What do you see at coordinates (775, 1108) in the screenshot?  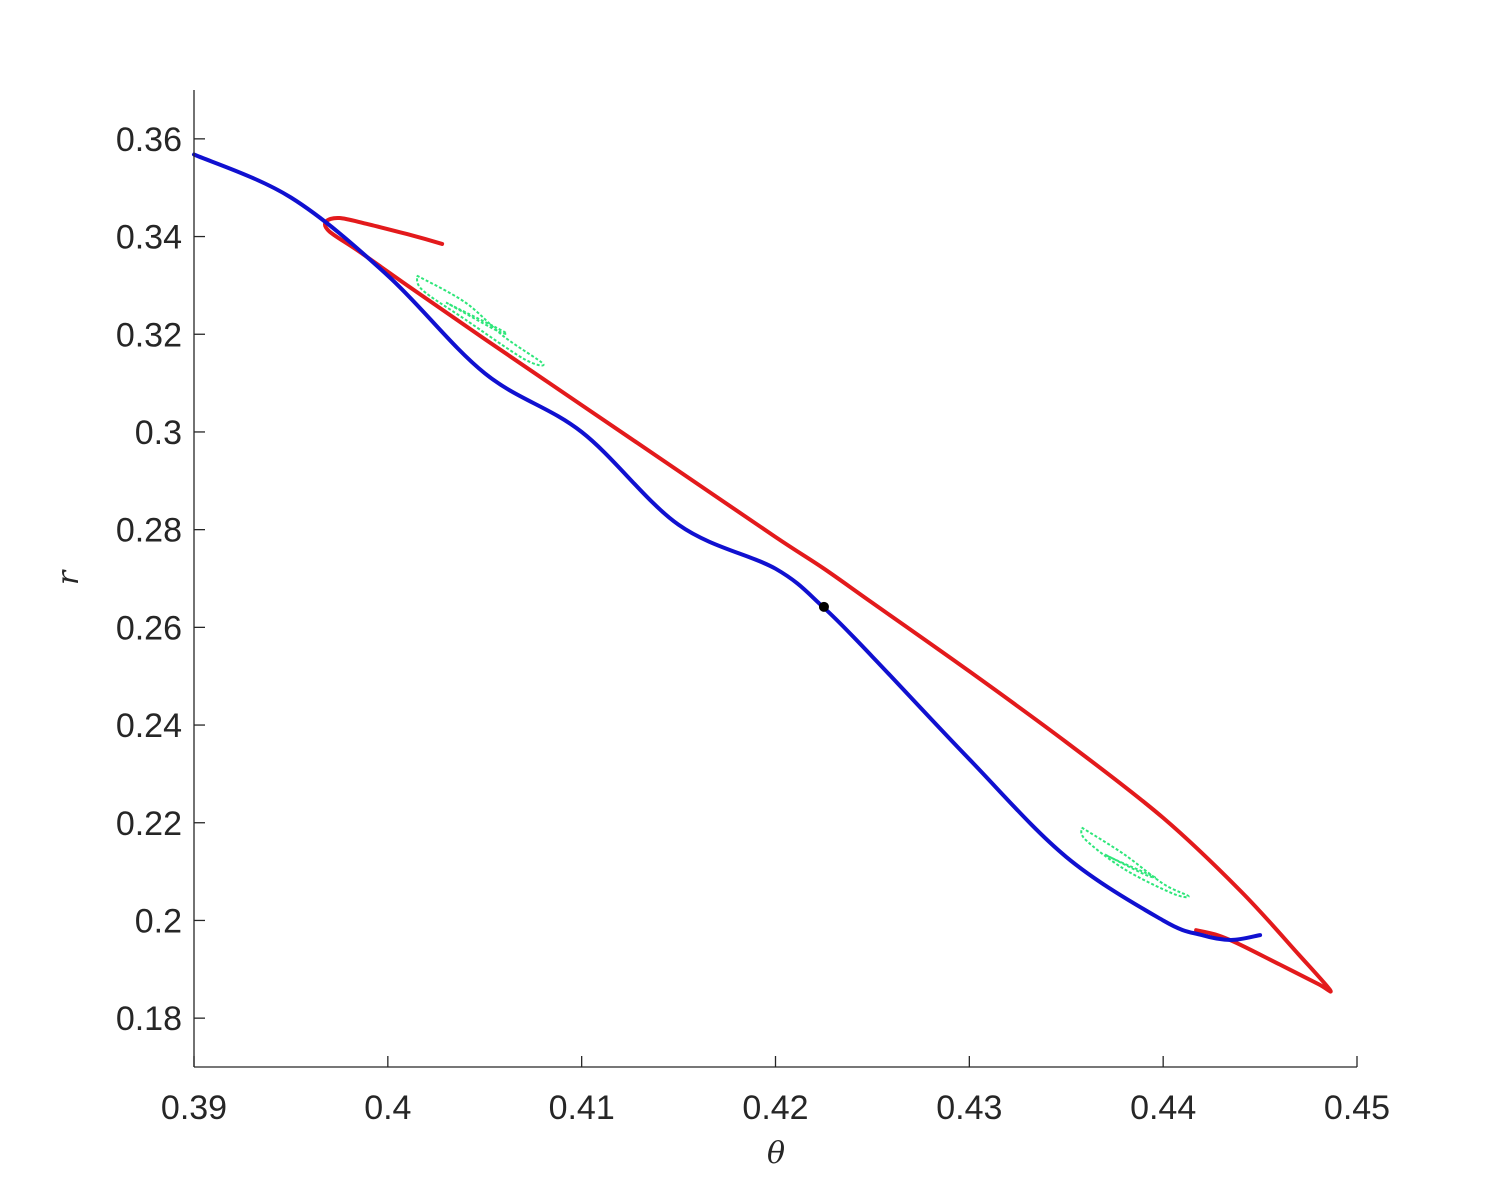 I see `x-tick-label: 0.42` at bounding box center [775, 1108].